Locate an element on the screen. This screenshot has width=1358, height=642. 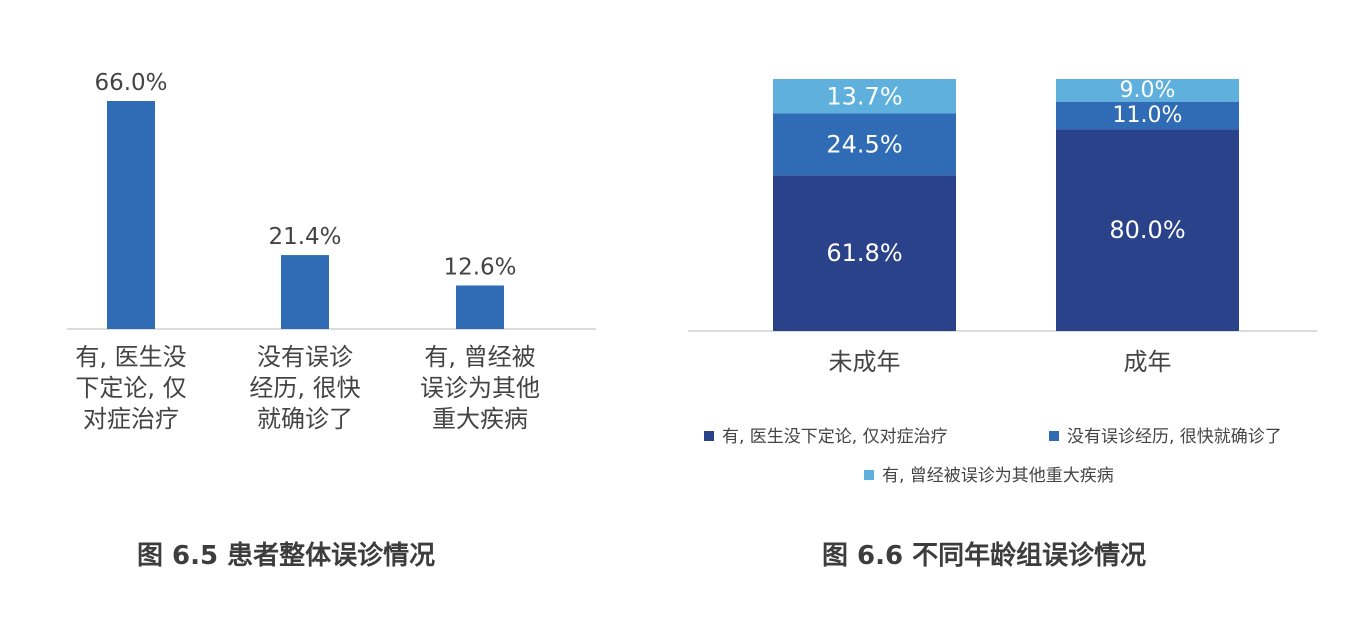
bar-value-label: 12.6% is located at coordinates (479, 267).